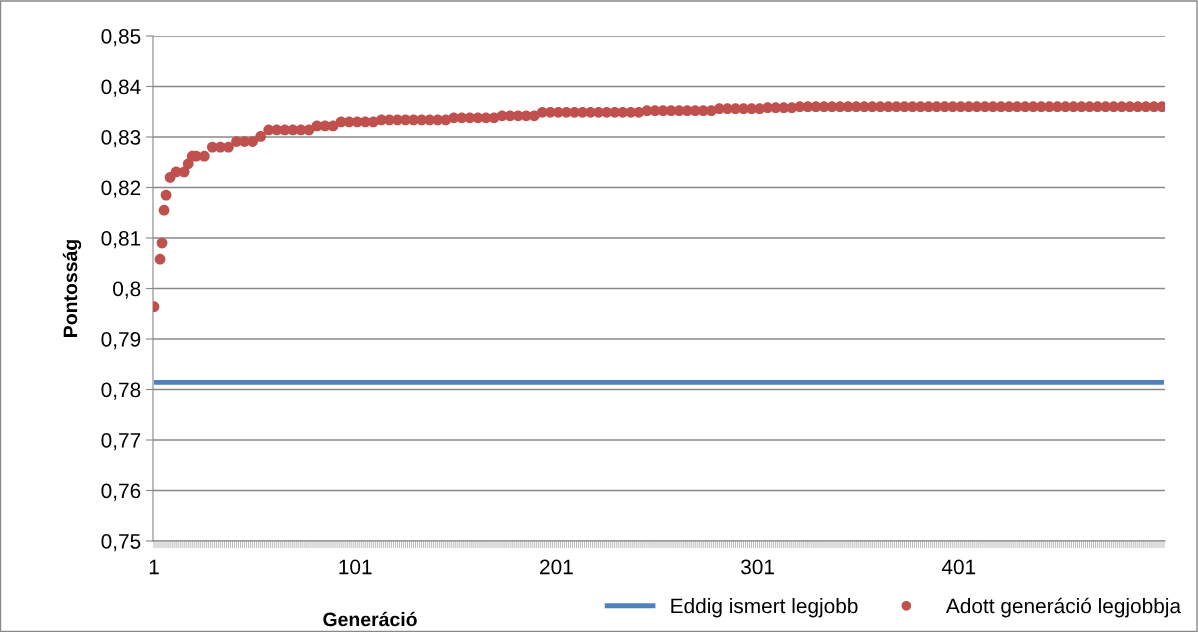 The width and height of the screenshot is (1198, 632). Describe the element at coordinates (121, 38) in the screenshot. I see `y-tick-label: 0,85` at that location.